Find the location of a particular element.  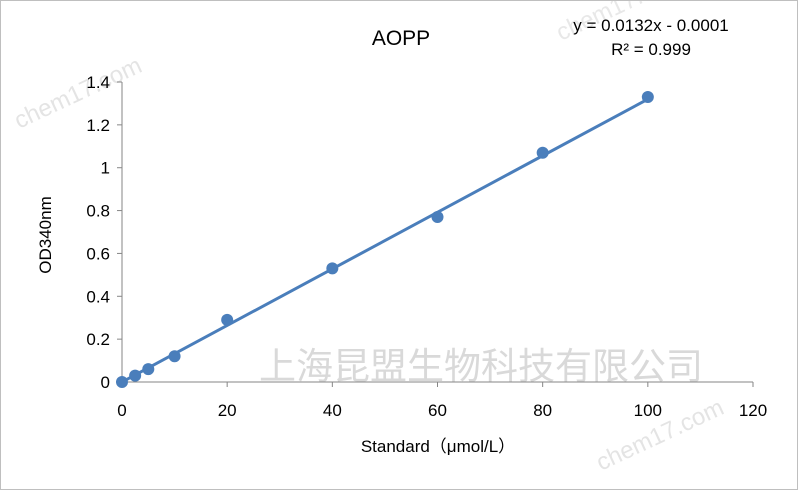

watermark-site-left: chem17.com is located at coordinates (78, 93).